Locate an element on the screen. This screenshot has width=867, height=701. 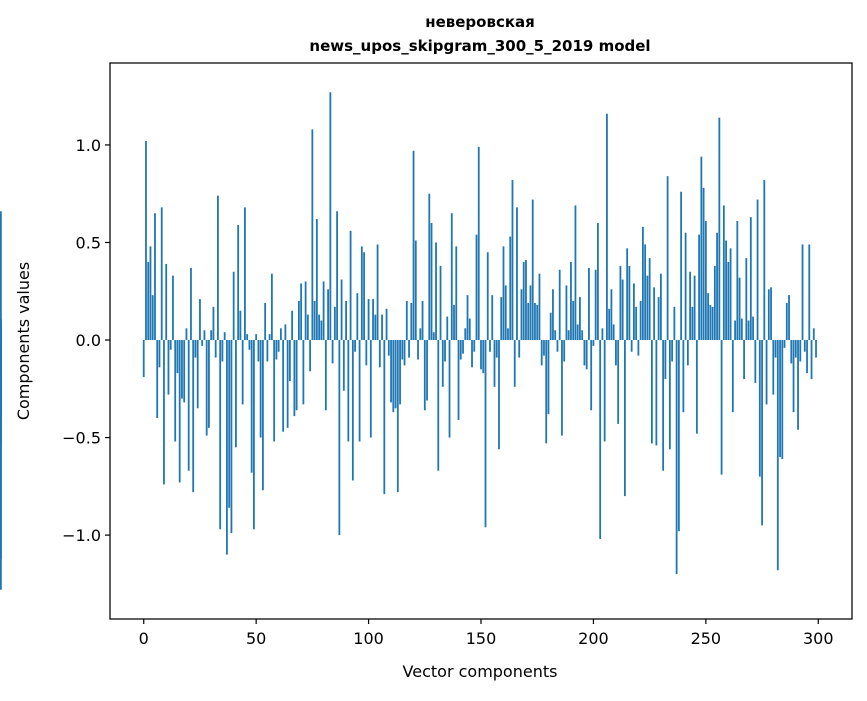
y-tick-label: 1.0 is located at coordinates (88, 145).